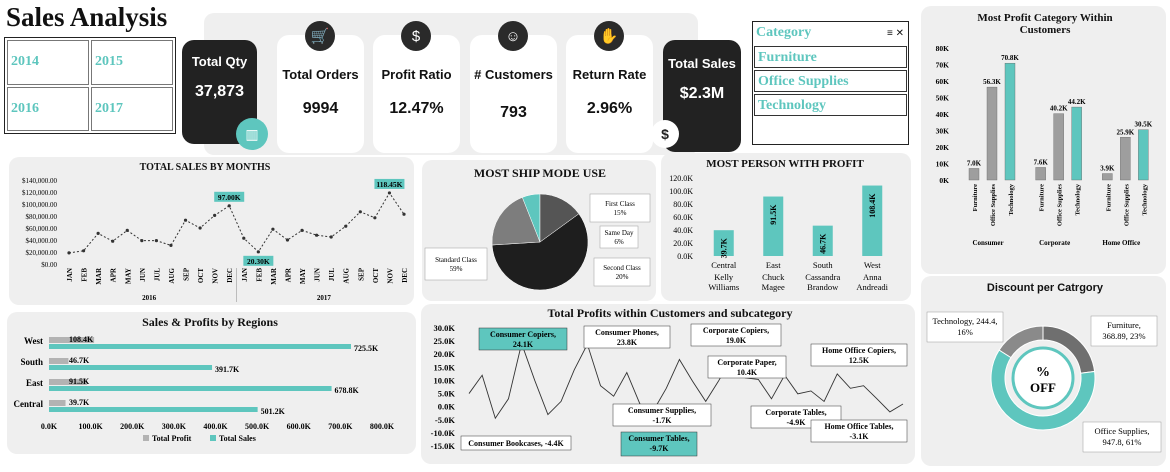 Image resolution: width=1170 pixels, height=472 pixels. I want to click on person-name-label: Andreadi, so click(872, 287).